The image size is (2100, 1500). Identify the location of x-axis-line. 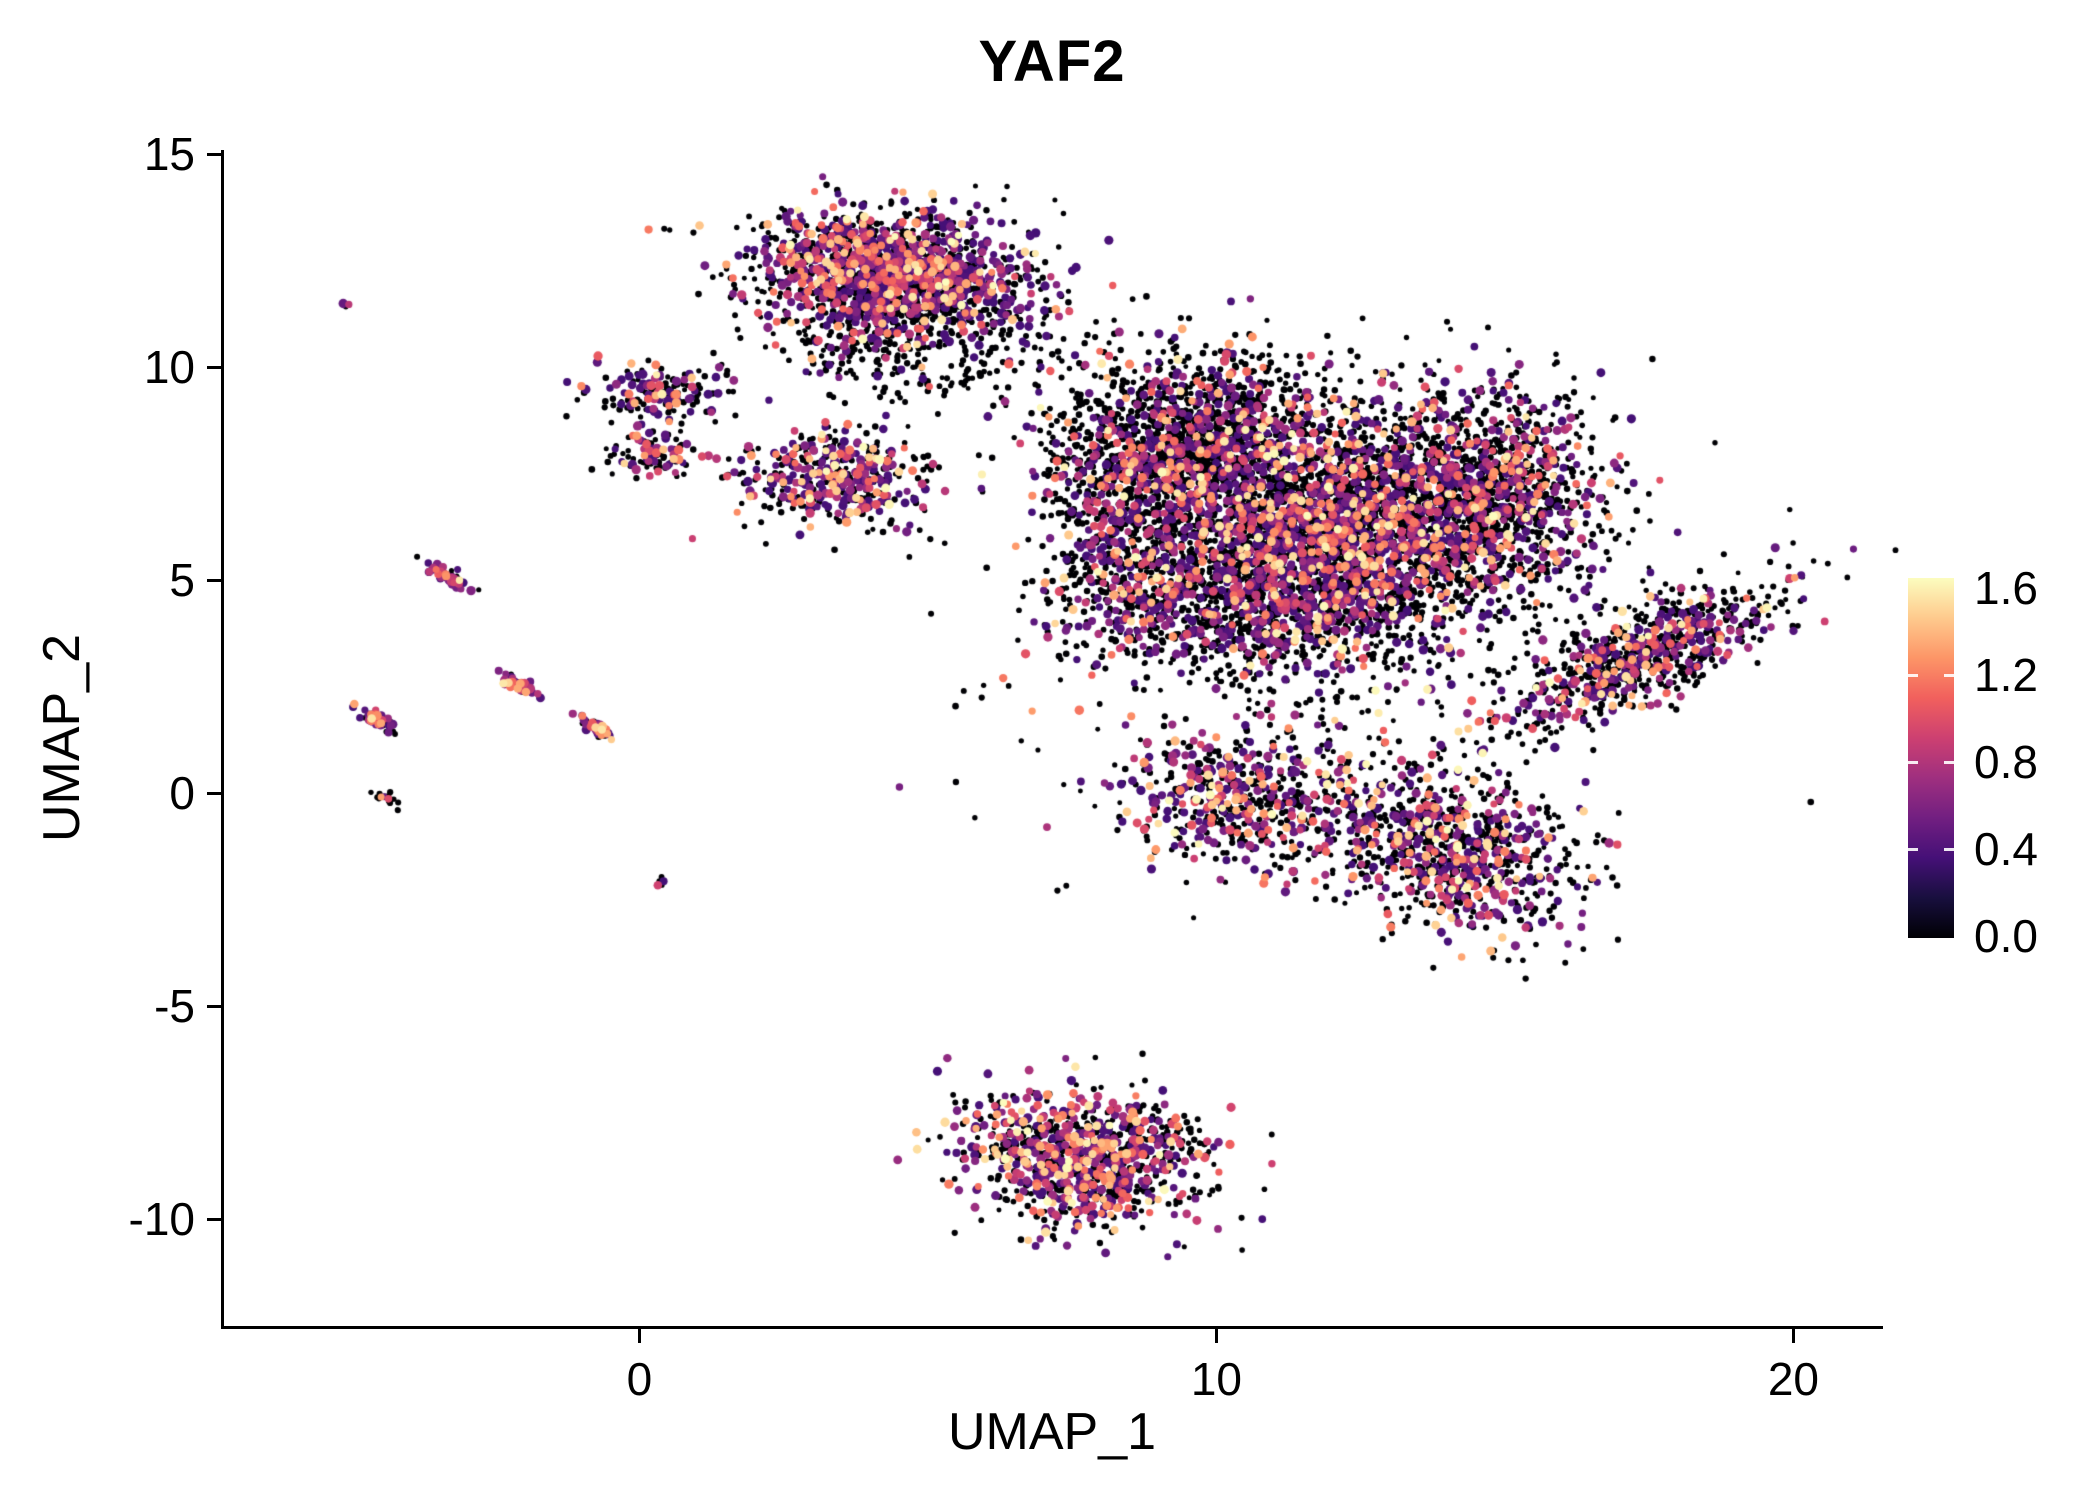
(1052, 1327).